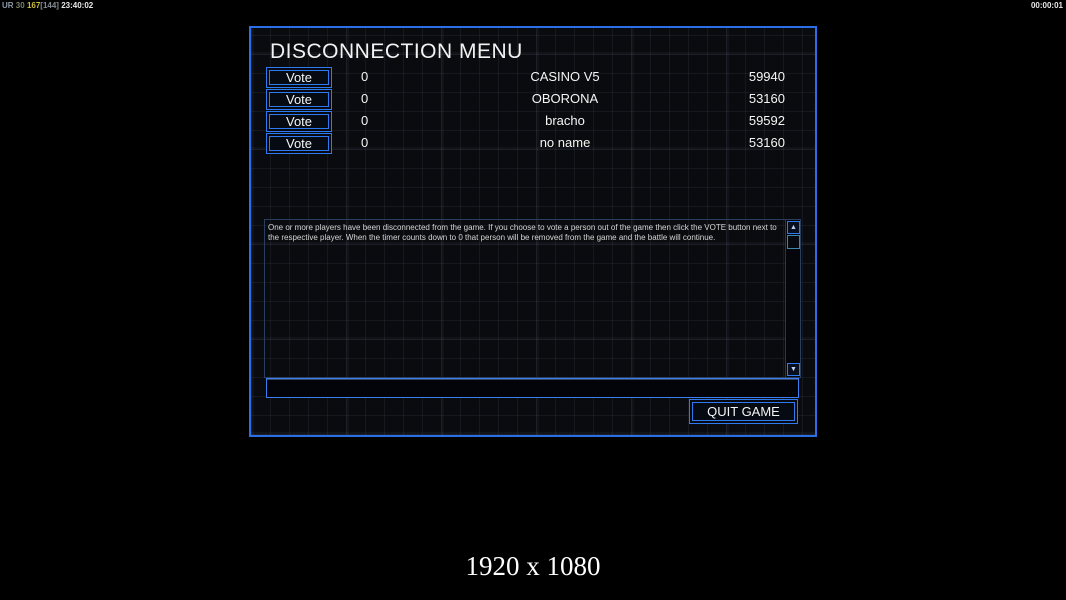  I want to click on hud-ping-value: 167, so click(33, 5).